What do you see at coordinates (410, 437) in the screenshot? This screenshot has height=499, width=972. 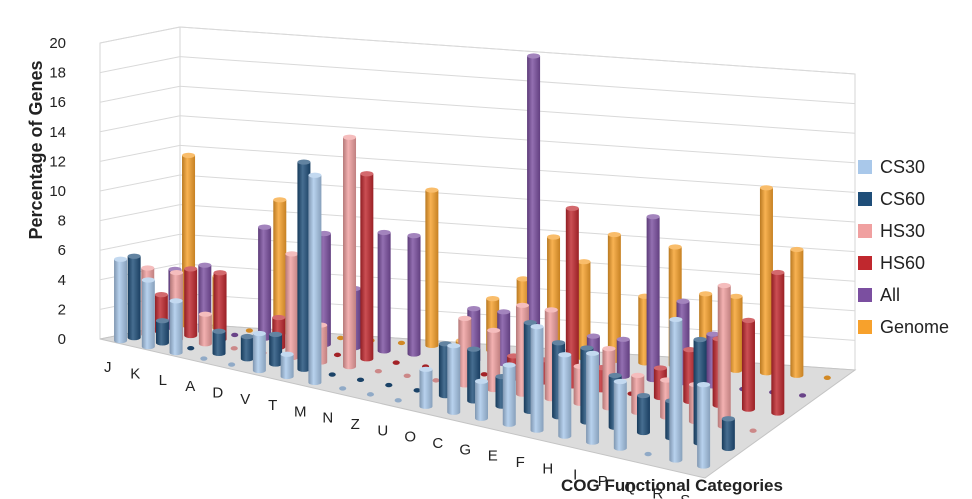 I see `x-tick-label: O` at bounding box center [410, 437].